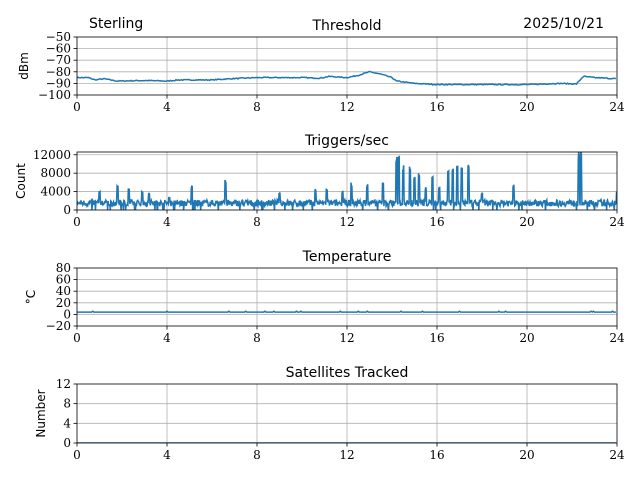 The image size is (640, 480). What do you see at coordinates (347, 26) in the screenshot?
I see `subplot-title: Threshold` at bounding box center [347, 26].